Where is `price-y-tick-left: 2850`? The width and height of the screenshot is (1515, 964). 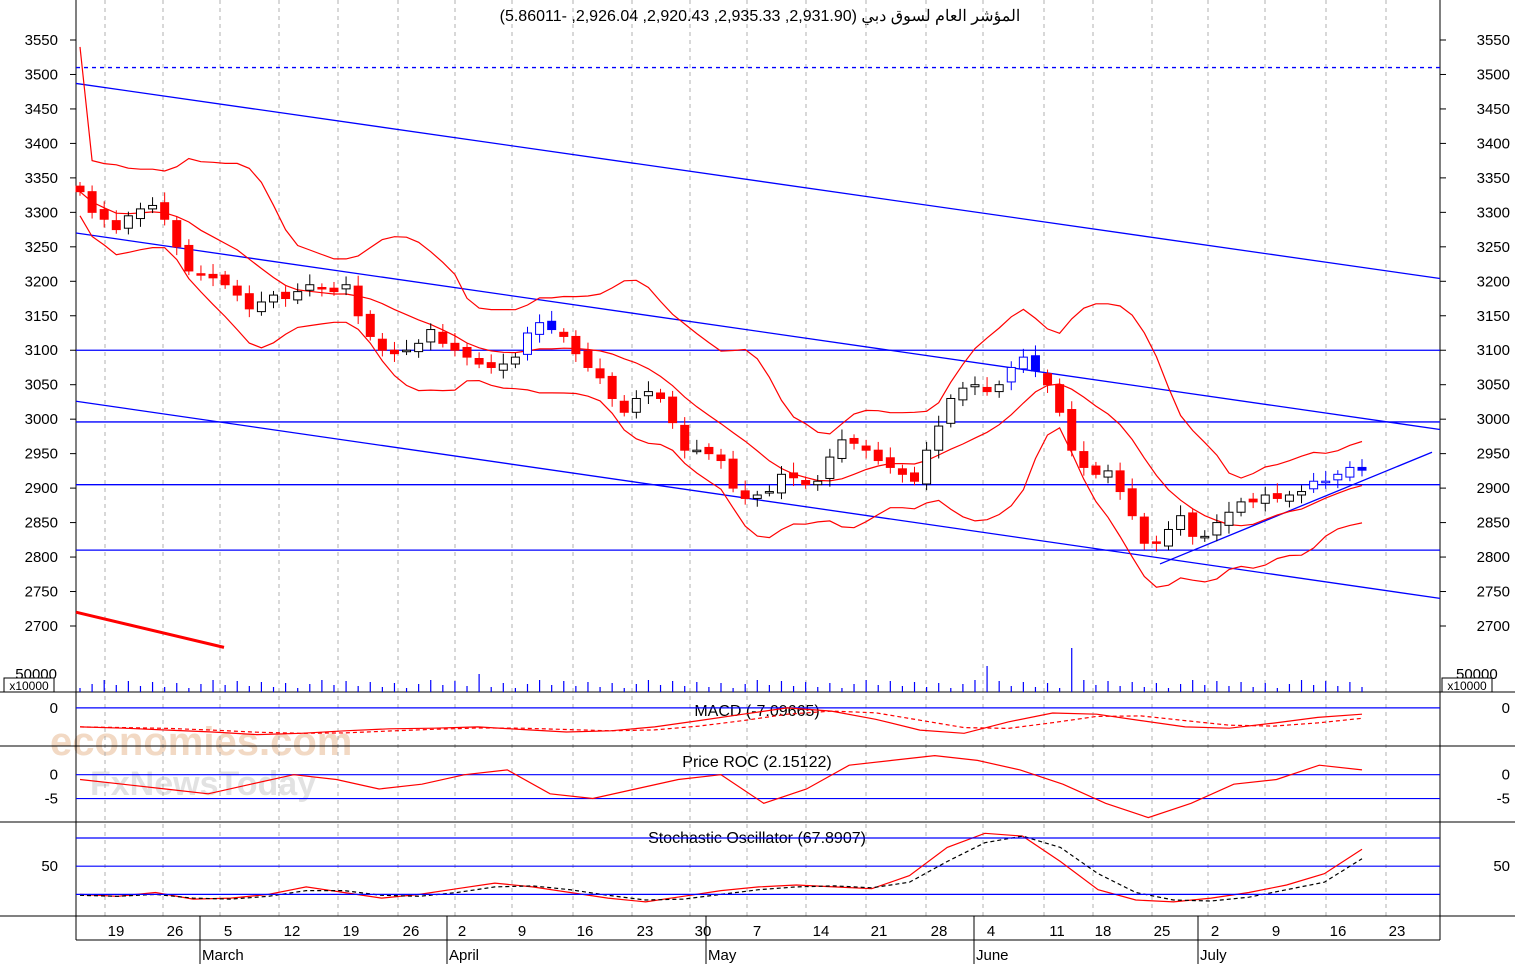 price-y-tick-left: 2850 is located at coordinates (41, 523).